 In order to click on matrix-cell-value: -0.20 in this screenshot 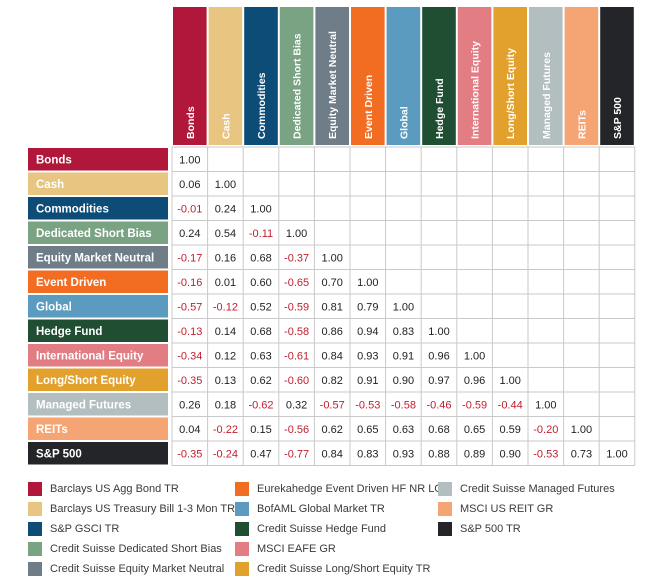, I will do `click(545, 430)`.